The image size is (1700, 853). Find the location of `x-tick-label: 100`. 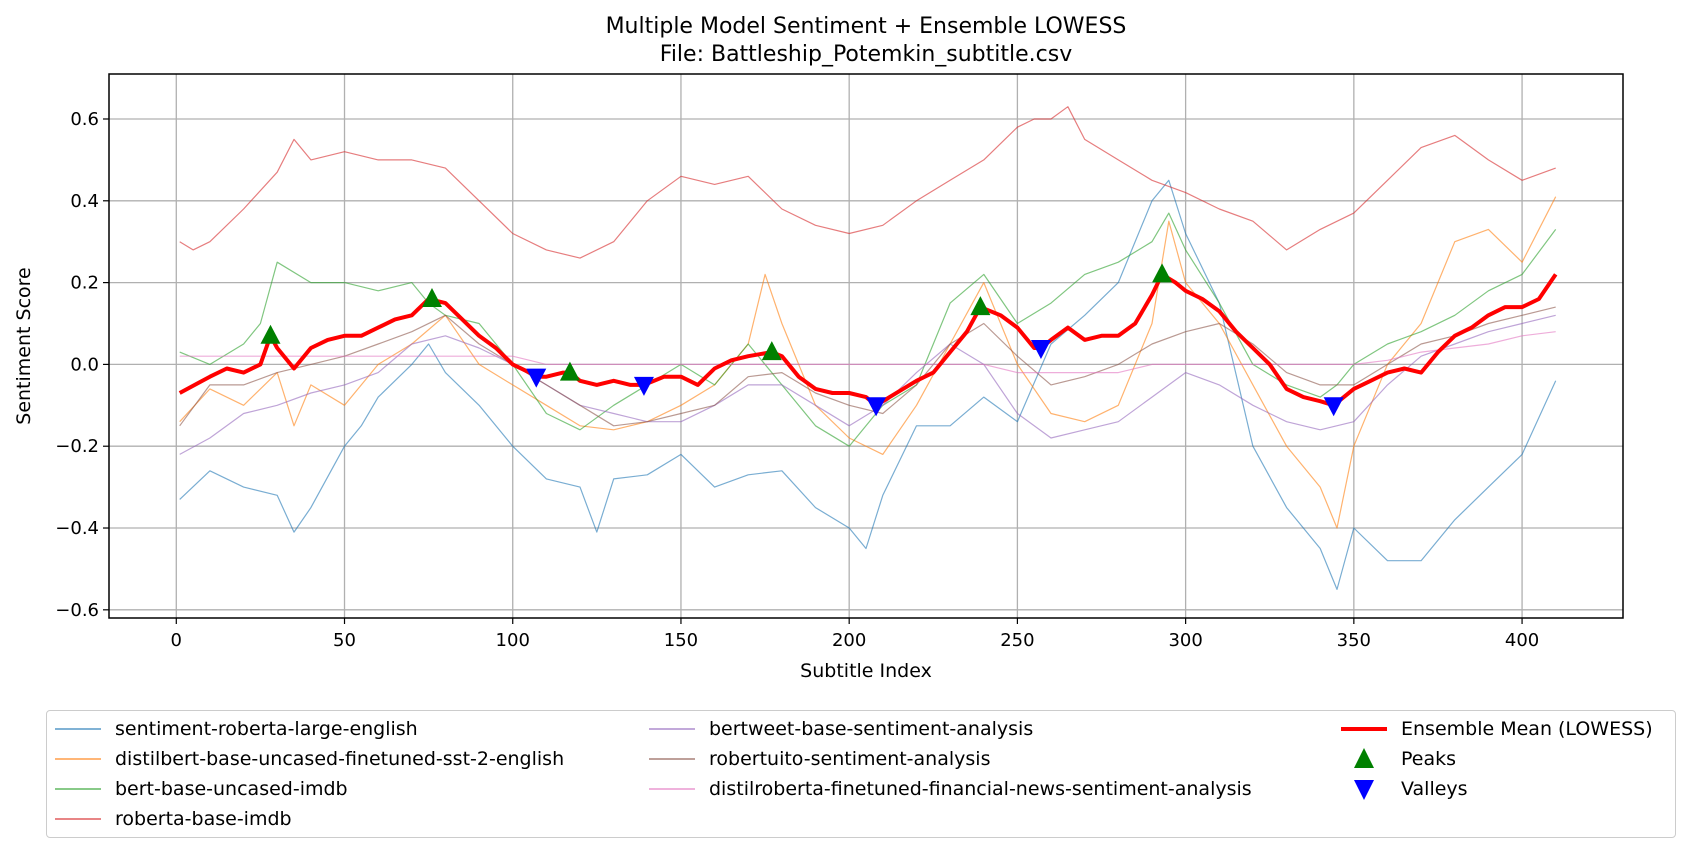

x-tick-label: 100 is located at coordinates (513, 640).